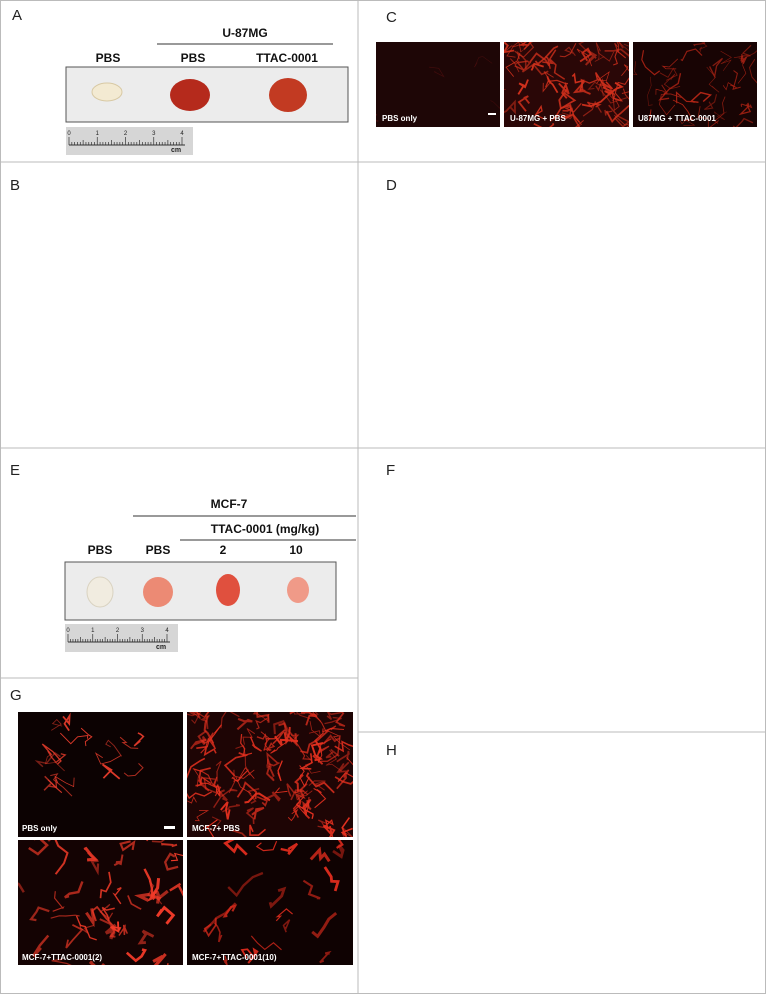 The image size is (766, 999). I want to click on caption: U-87MG + PBS, so click(538, 118).